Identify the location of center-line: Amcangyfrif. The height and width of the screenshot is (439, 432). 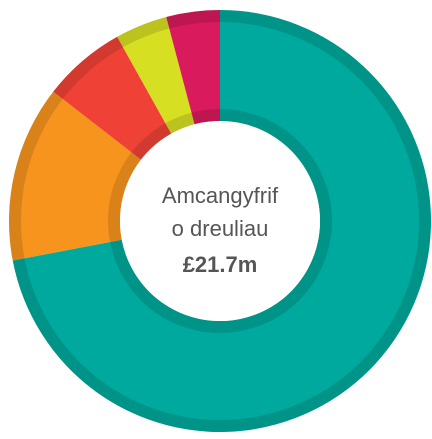
(220, 195).